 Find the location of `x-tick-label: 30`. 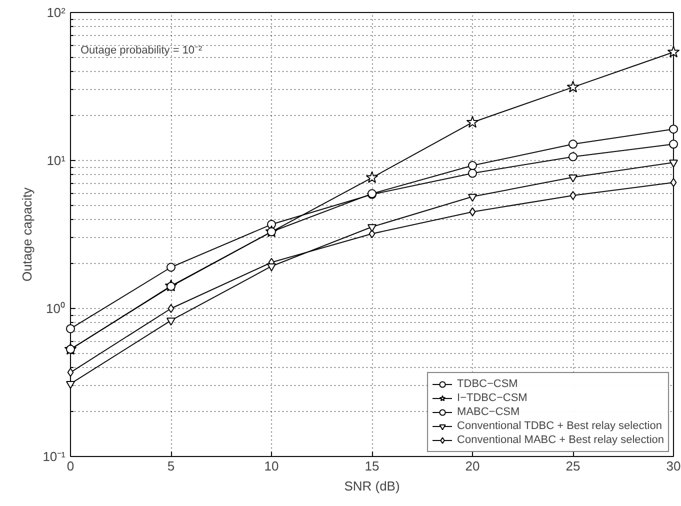

x-tick-label: 30 is located at coordinates (673, 466).